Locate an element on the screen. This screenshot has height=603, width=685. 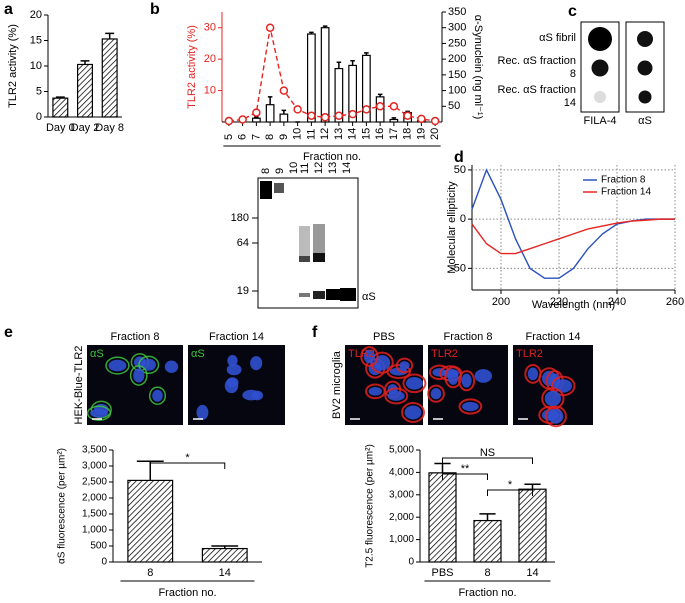
lane-label: 13 is located at coordinates (333, 168).